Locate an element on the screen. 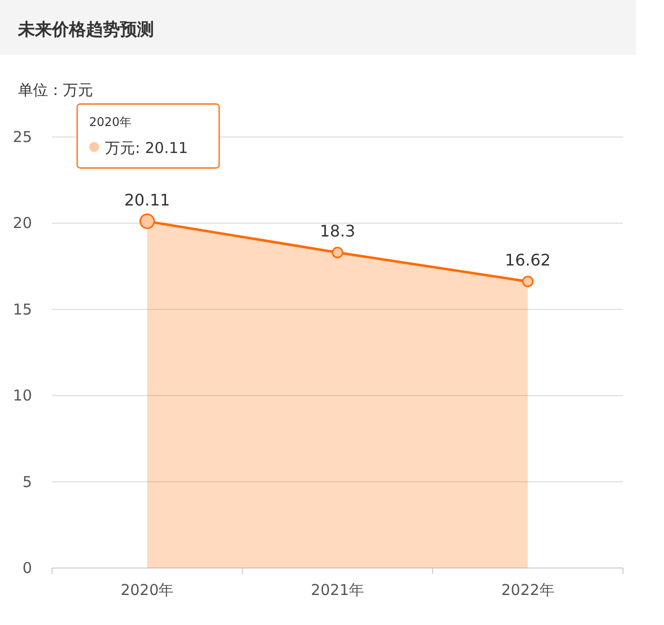  data-label: 18.3 is located at coordinates (338, 231).